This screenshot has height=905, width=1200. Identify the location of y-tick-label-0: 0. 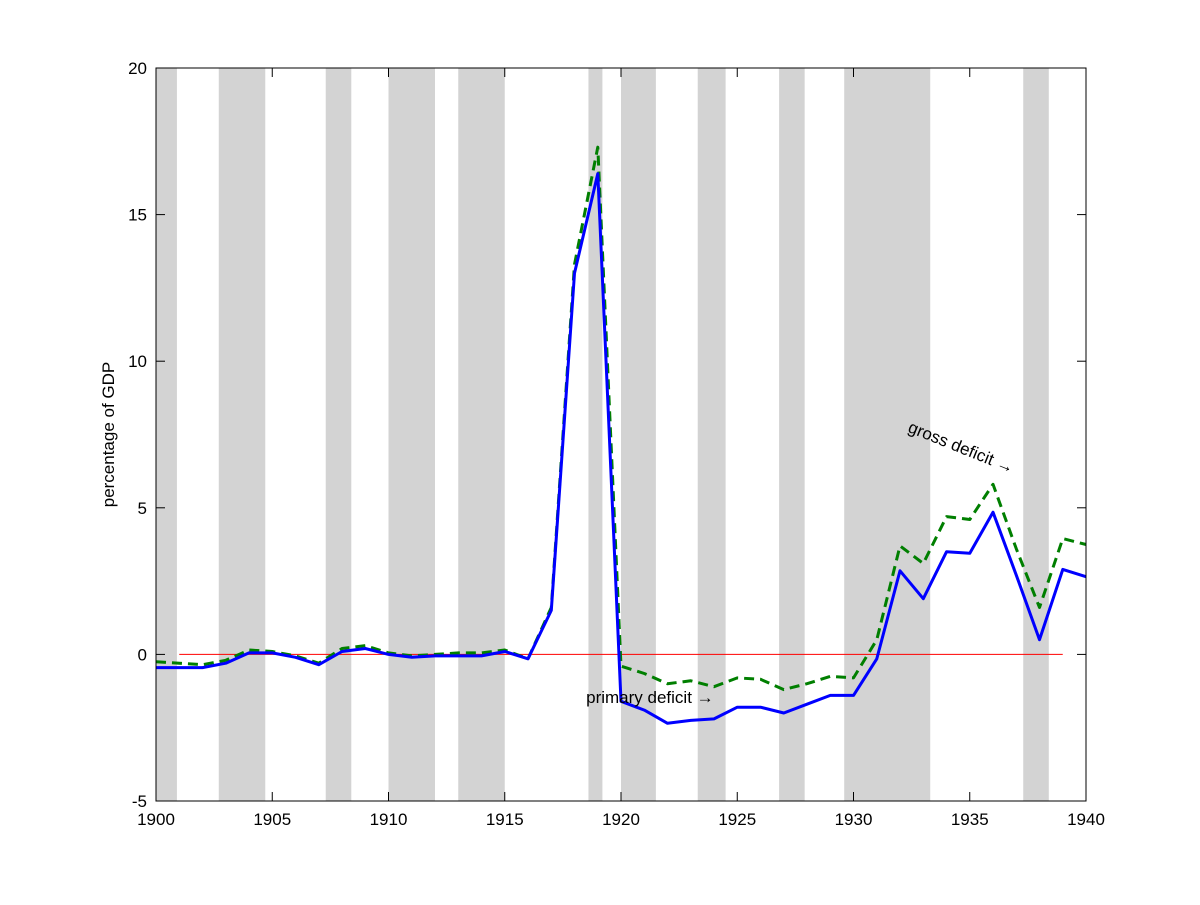
(142, 654).